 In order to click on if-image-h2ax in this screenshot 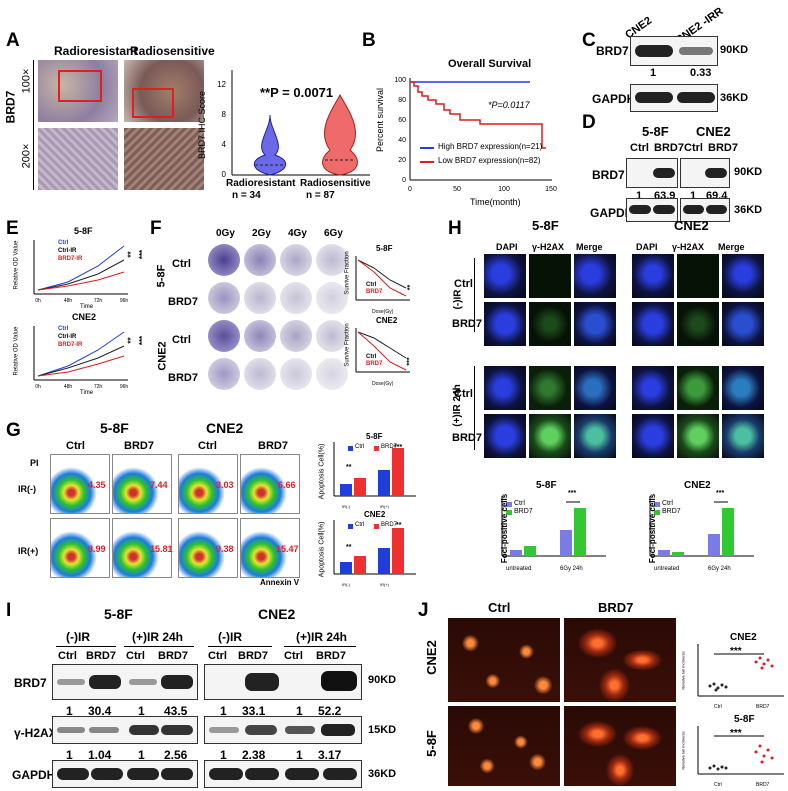, I will do `click(698, 324)`.